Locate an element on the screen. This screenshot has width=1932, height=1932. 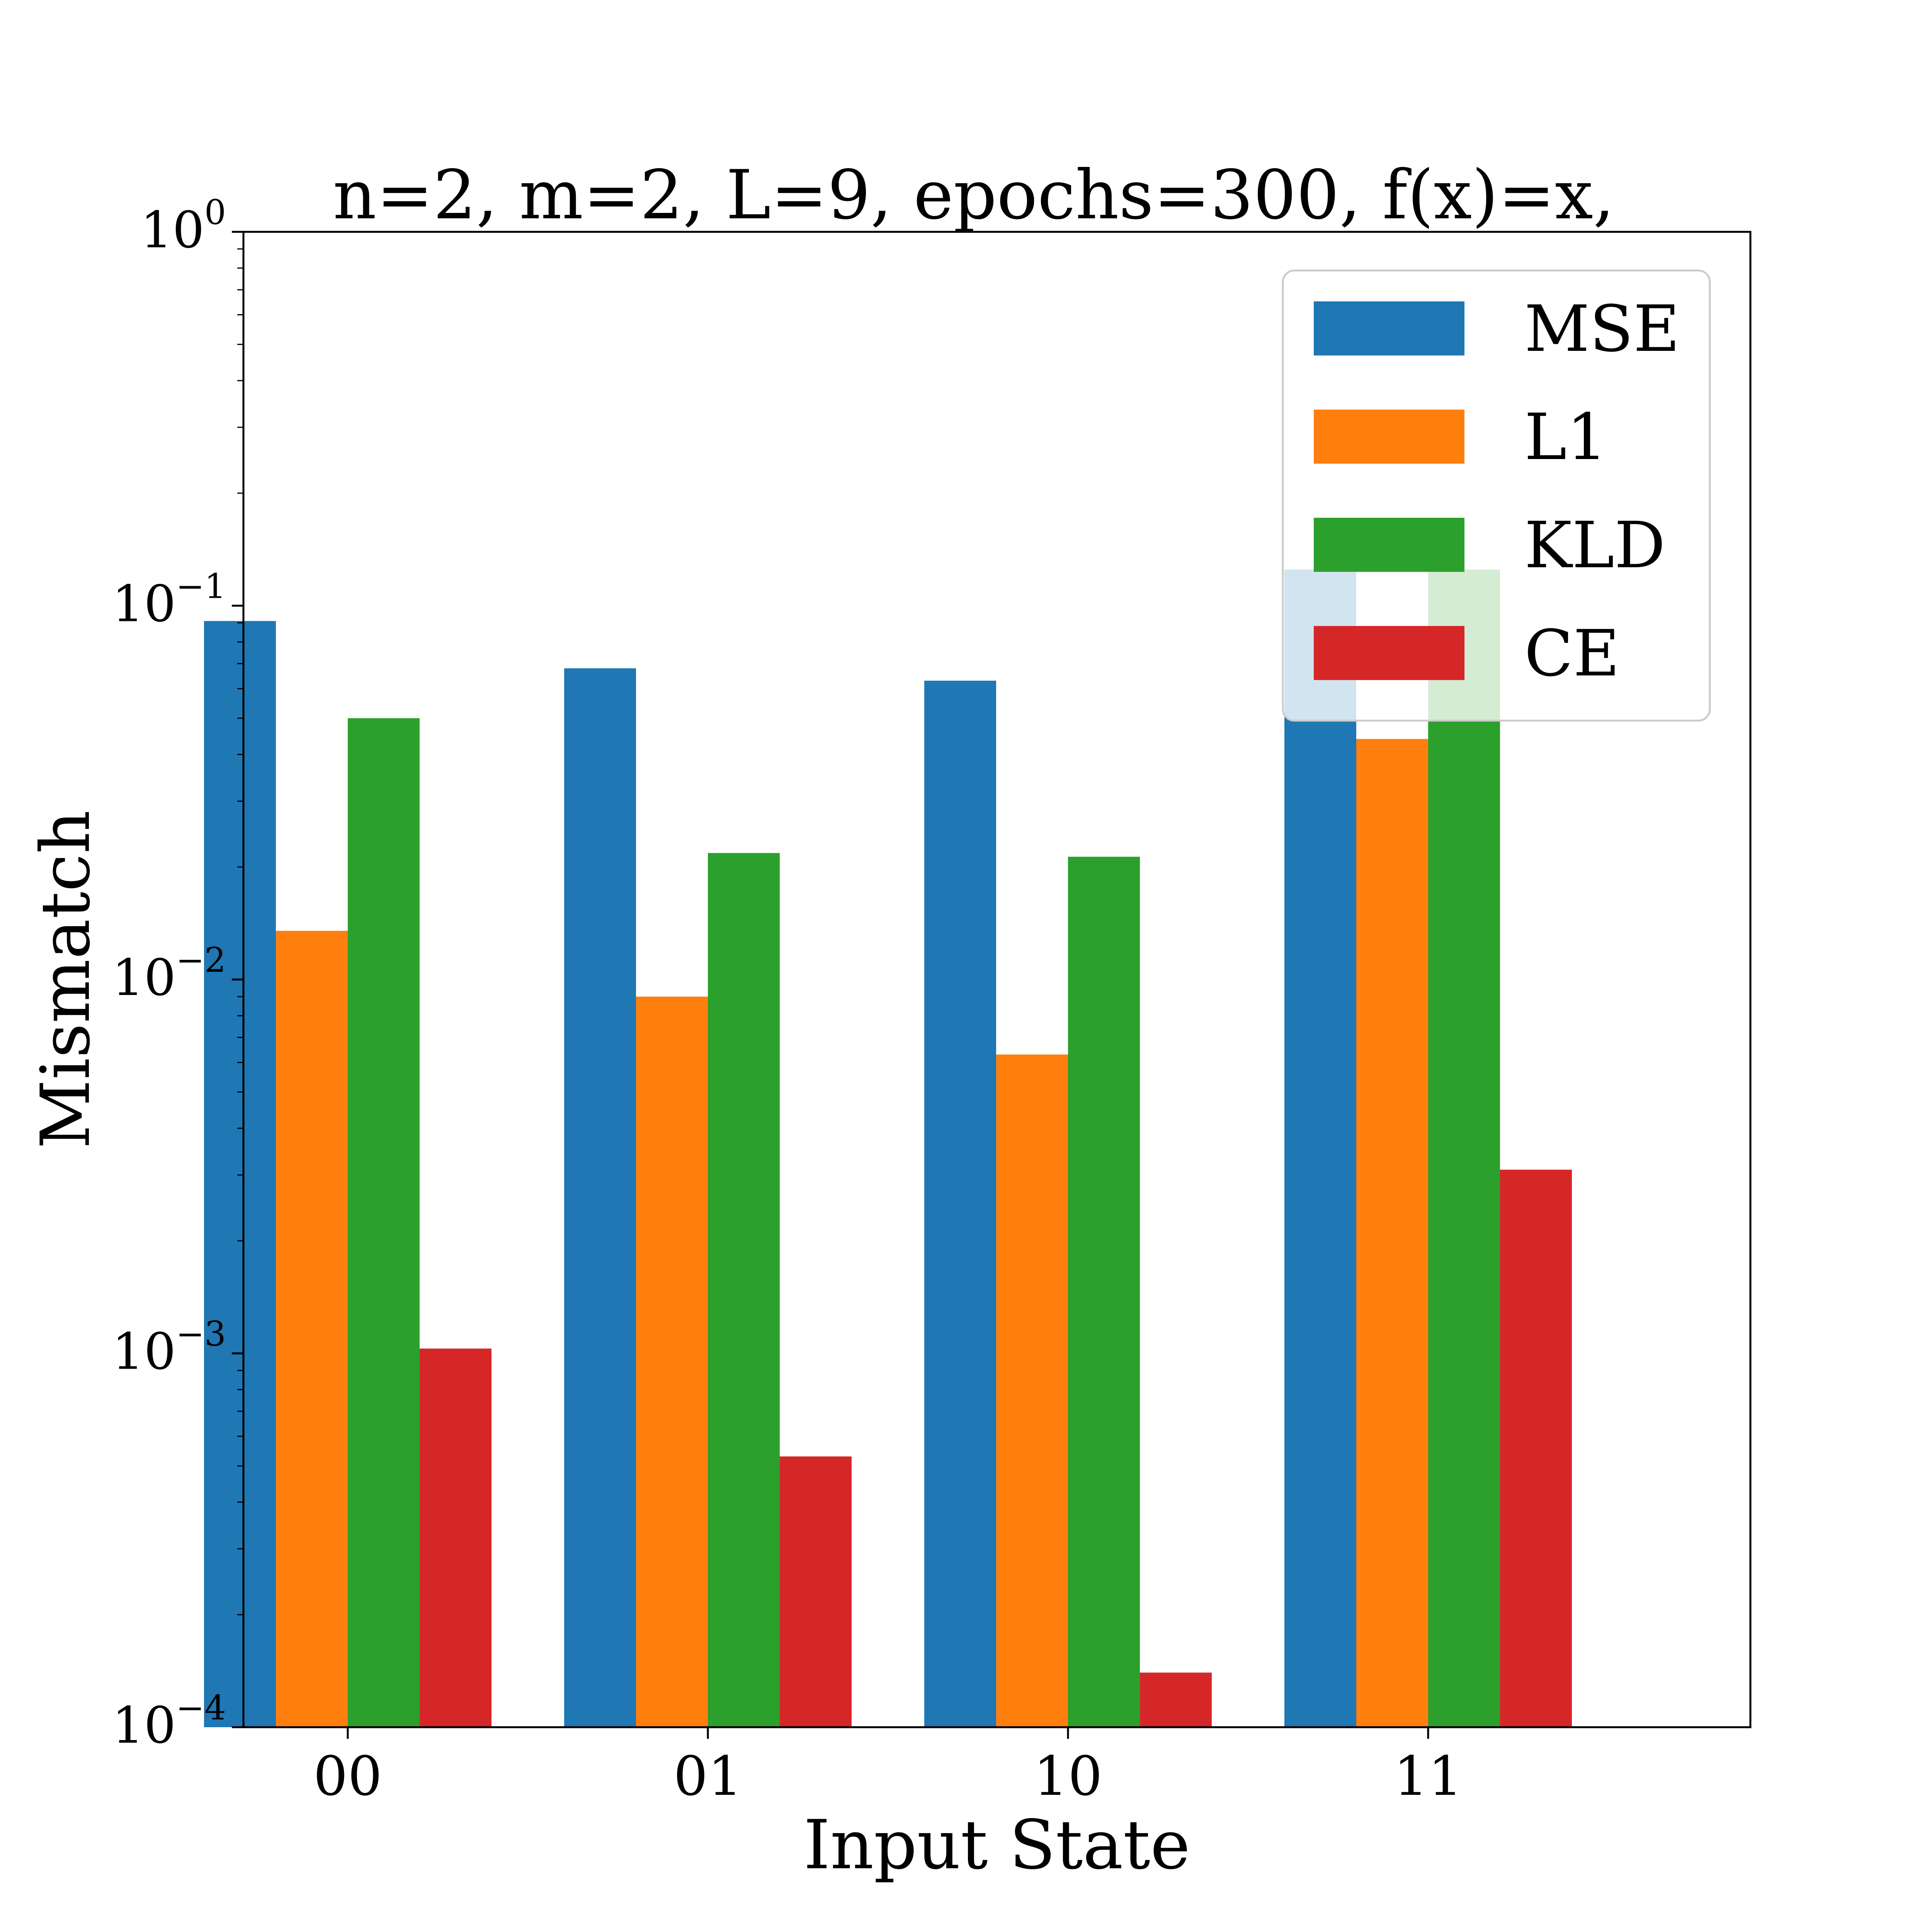
y-tick-label: 10⁻² is located at coordinates (169, 974).